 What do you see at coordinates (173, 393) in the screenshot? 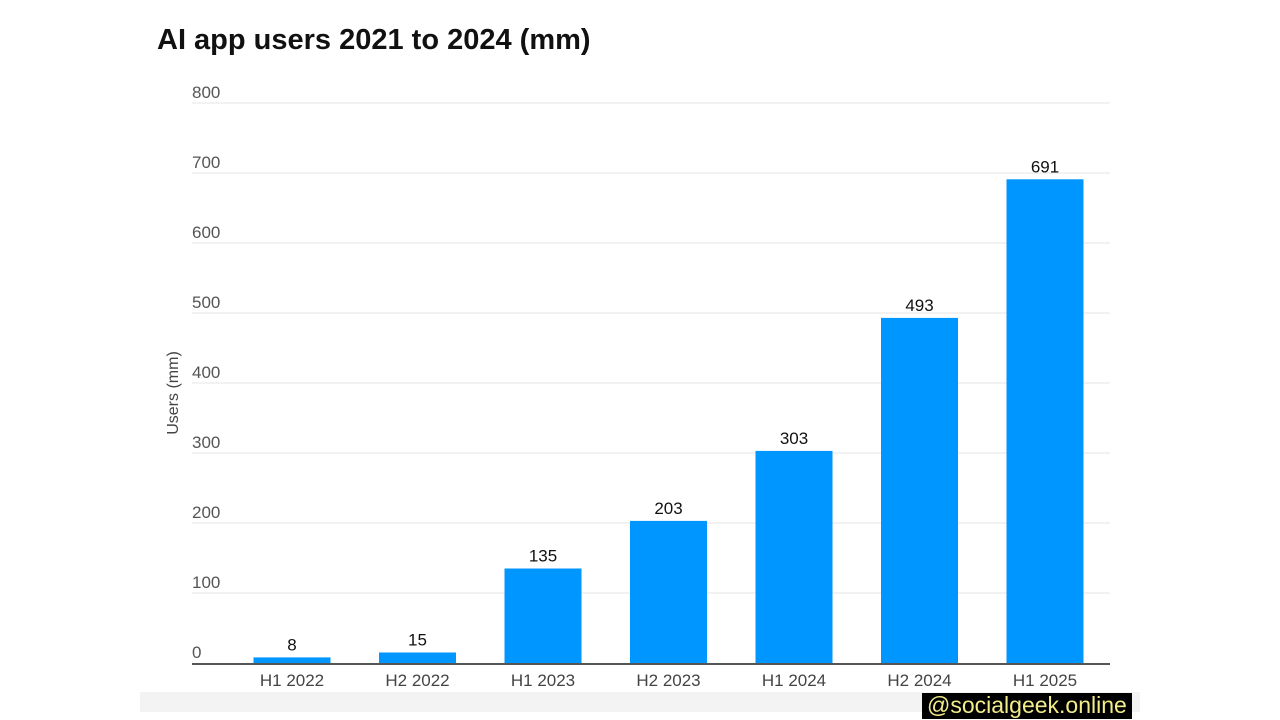
I see `y-axis-label: Users (mm)` at bounding box center [173, 393].